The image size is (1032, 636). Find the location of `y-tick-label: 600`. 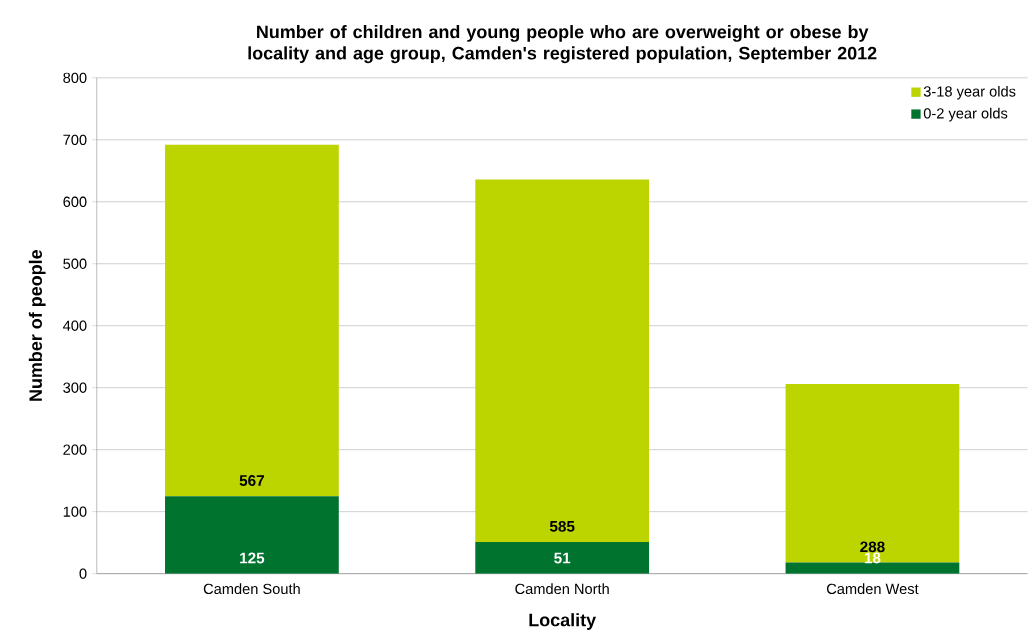

y-tick-label: 600 is located at coordinates (75, 201).